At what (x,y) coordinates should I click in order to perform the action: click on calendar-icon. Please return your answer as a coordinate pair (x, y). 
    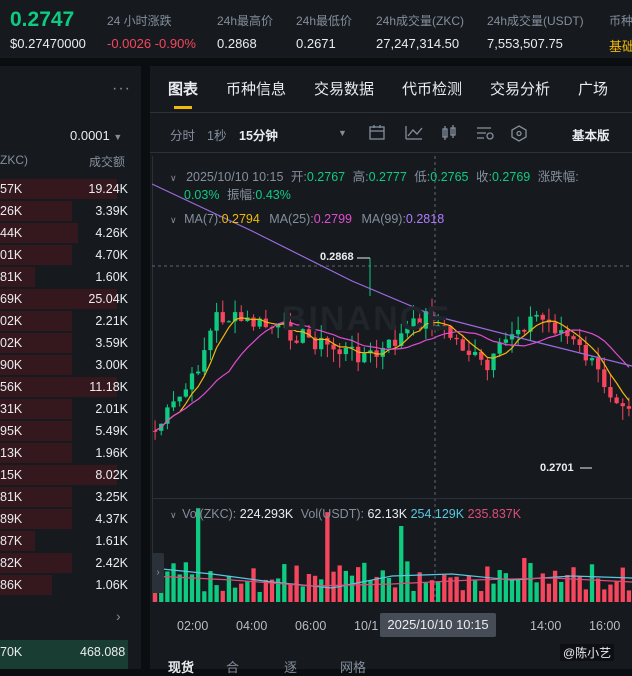
    Looking at the image, I should click on (377, 132).